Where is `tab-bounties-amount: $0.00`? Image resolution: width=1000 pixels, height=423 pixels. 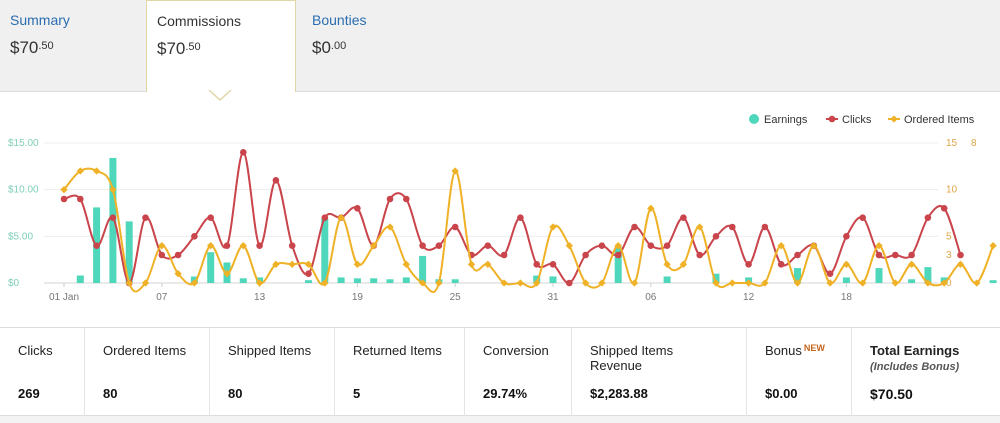 tab-bounties-amount: $0.00 is located at coordinates (329, 47).